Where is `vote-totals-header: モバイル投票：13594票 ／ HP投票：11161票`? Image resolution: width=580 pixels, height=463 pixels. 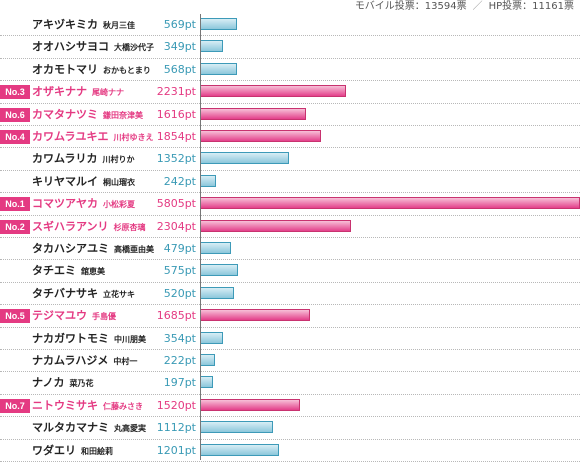 vote-totals-header: モバイル投票：13594票 ／ HP投票：11161票 is located at coordinates (464, 7).